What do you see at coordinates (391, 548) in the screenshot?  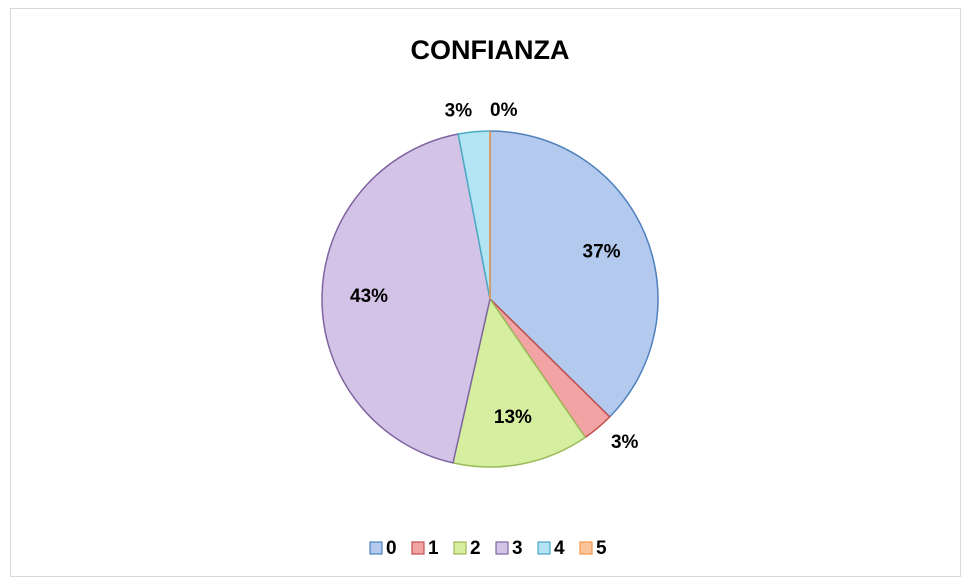 I see `legend-label: 0` at bounding box center [391, 548].